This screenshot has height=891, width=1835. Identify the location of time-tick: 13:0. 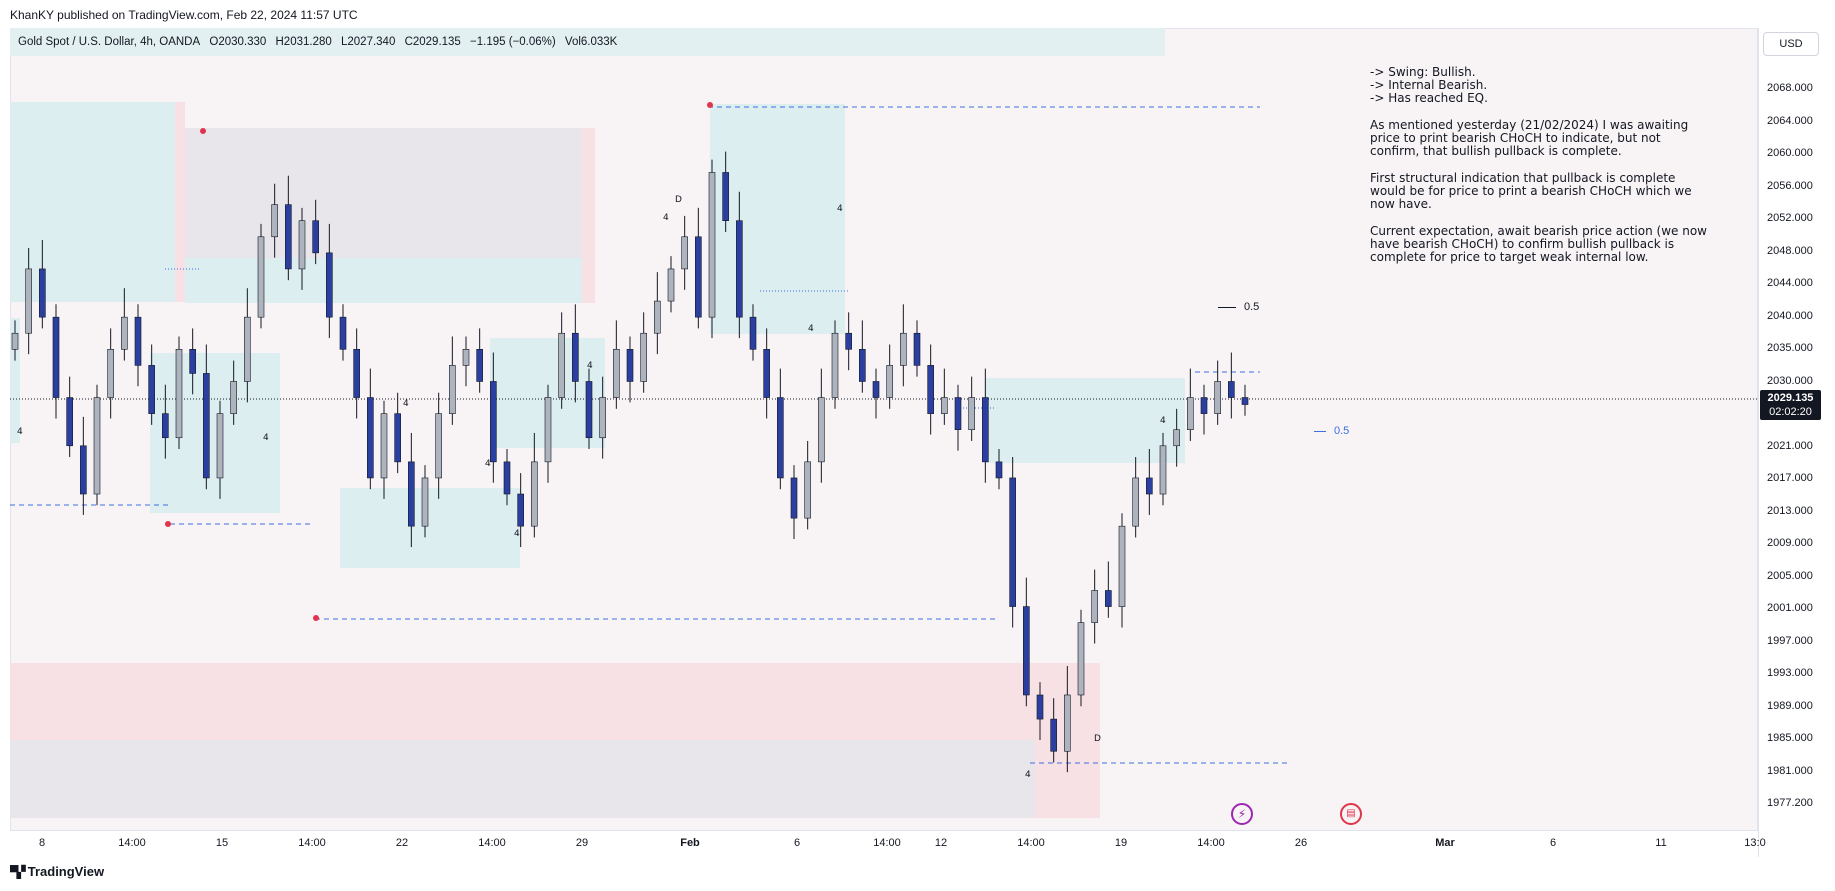
(1755, 843).